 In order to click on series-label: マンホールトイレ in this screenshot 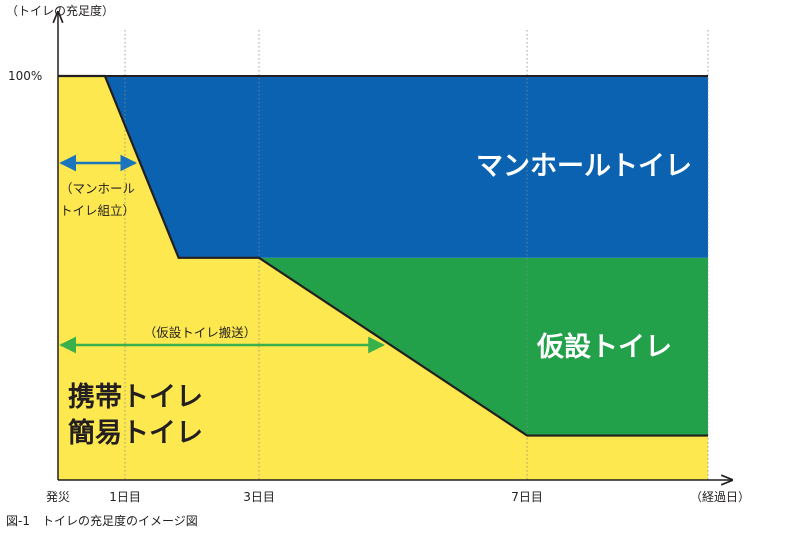, I will do `click(584, 166)`.